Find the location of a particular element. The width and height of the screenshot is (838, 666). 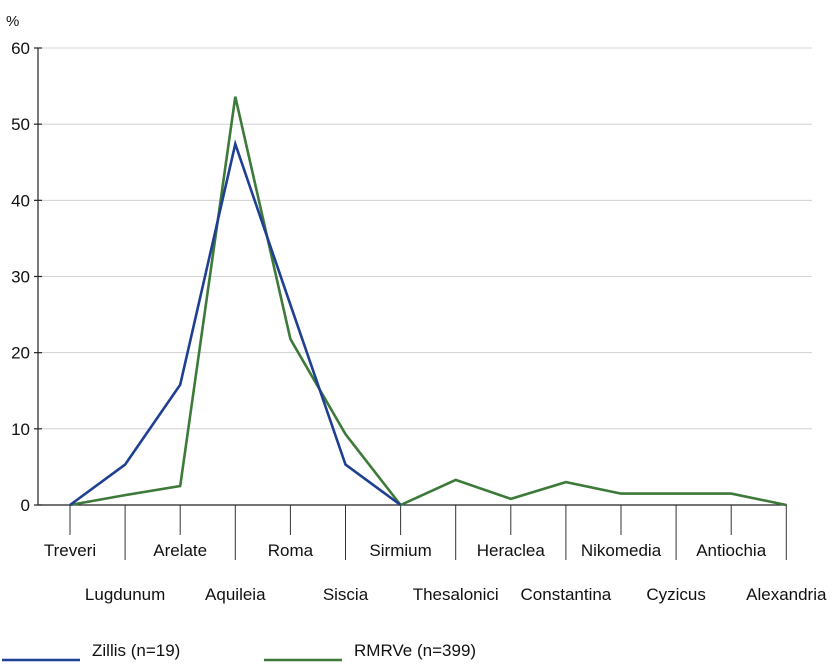

x-category-label: Thesalonici is located at coordinates (456, 594).